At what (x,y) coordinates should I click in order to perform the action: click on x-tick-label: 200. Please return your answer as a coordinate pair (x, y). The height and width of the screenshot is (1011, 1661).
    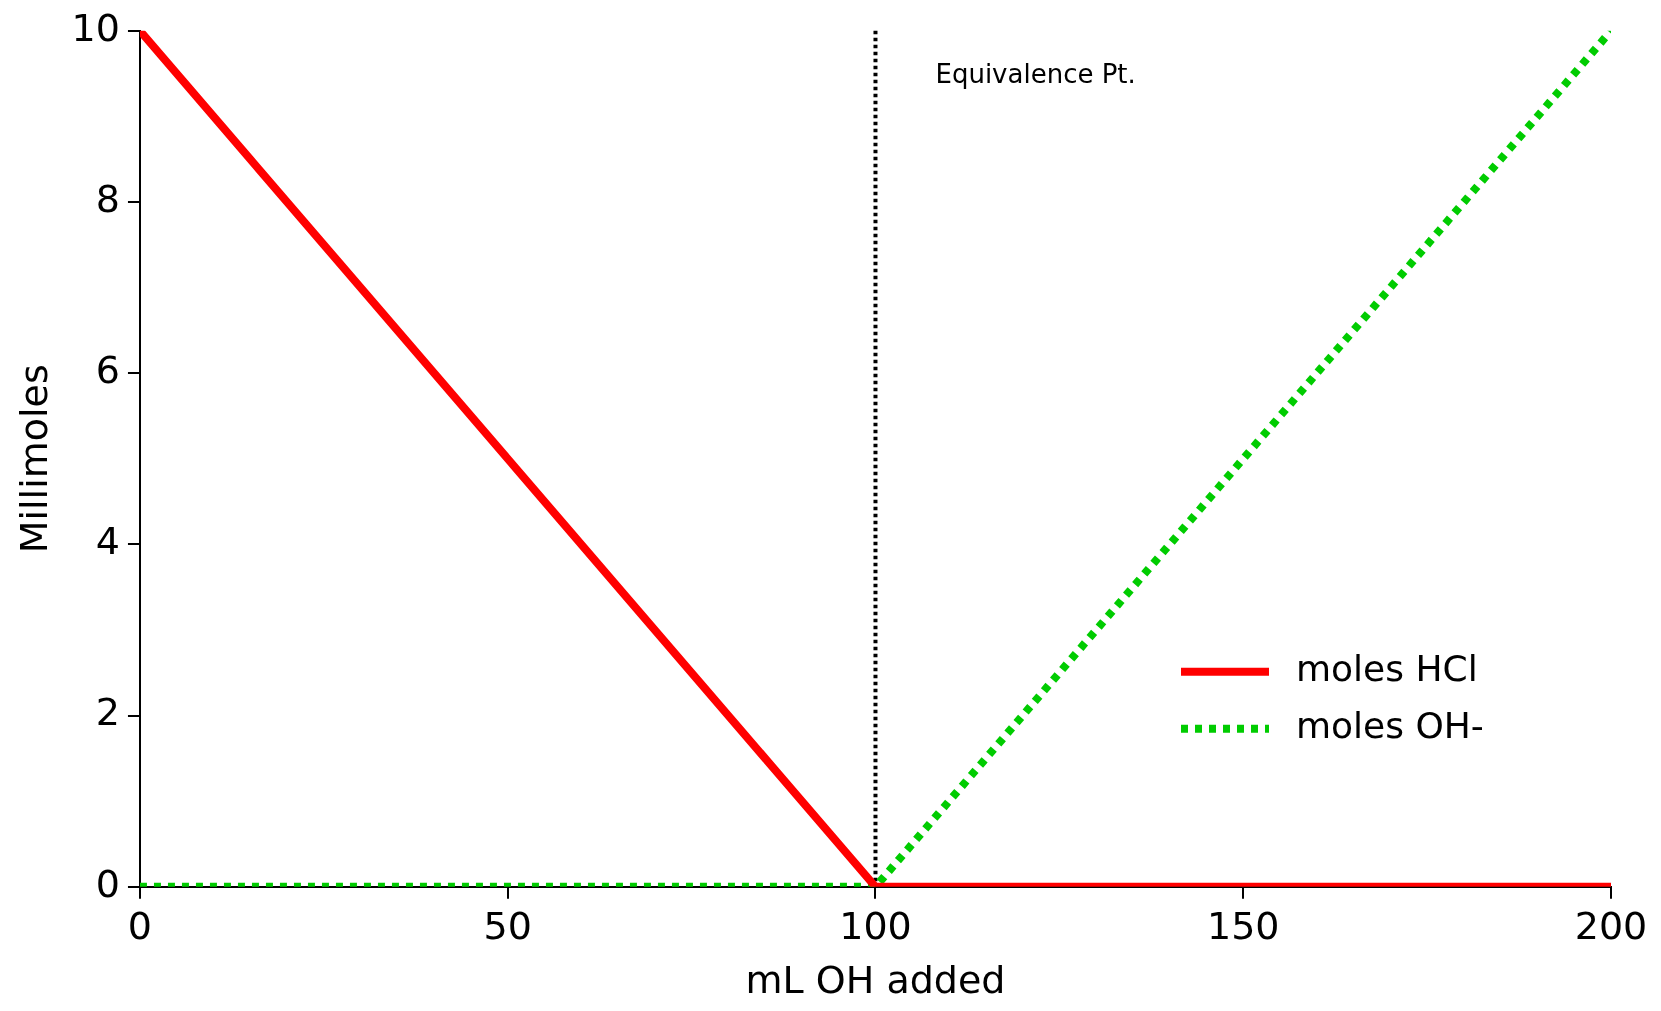
    Looking at the image, I should click on (1611, 926).